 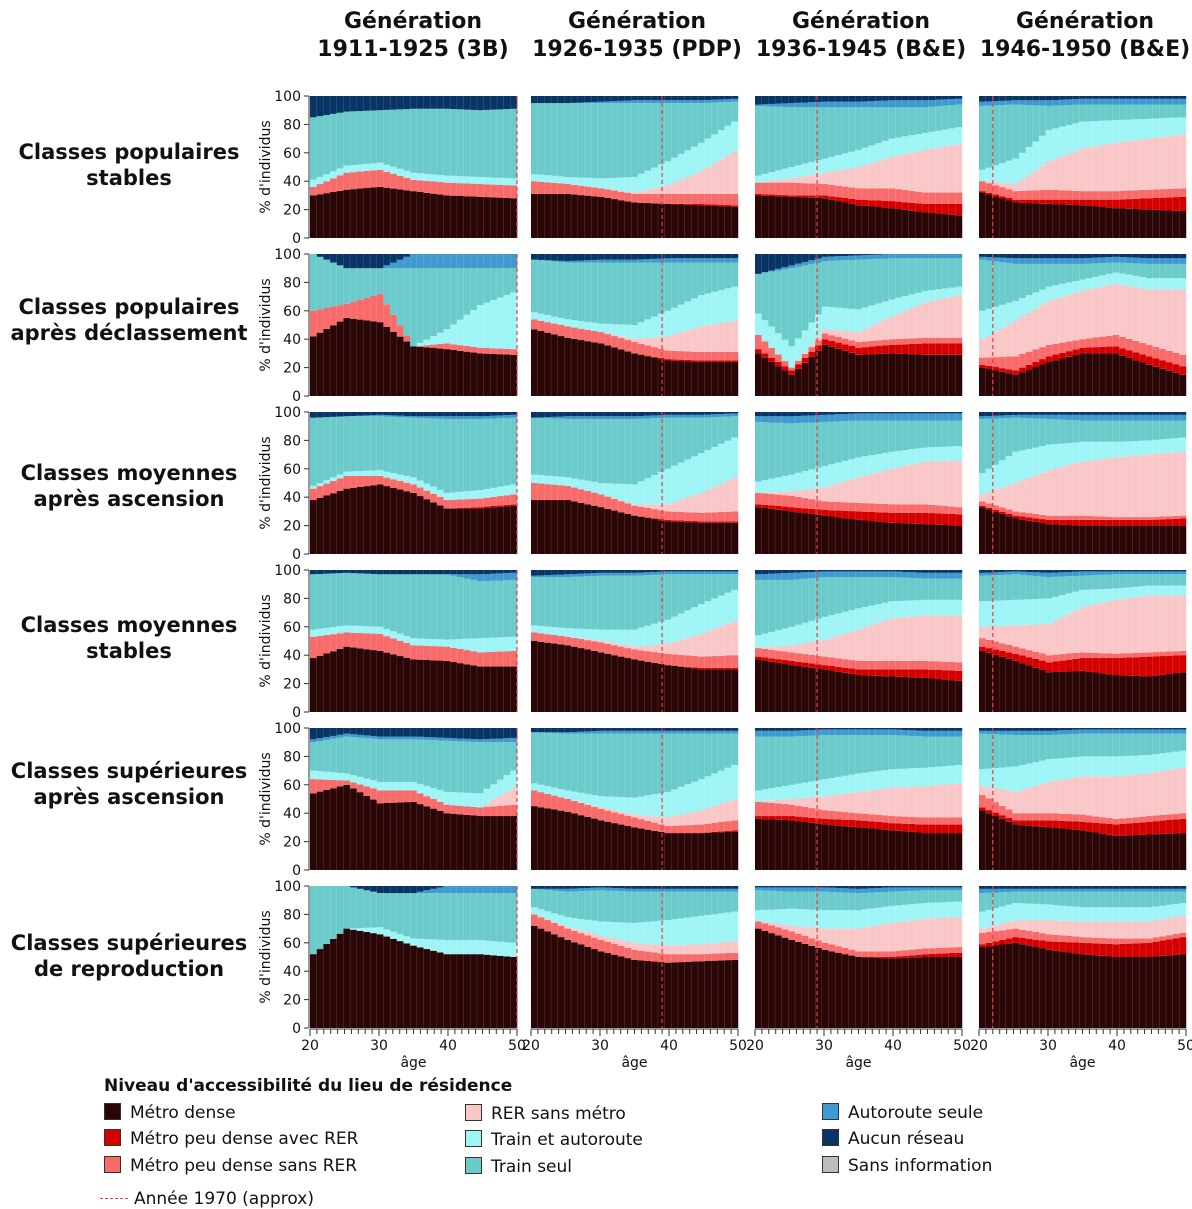 I want to click on y-tick-label: 100, so click(x=287, y=413).